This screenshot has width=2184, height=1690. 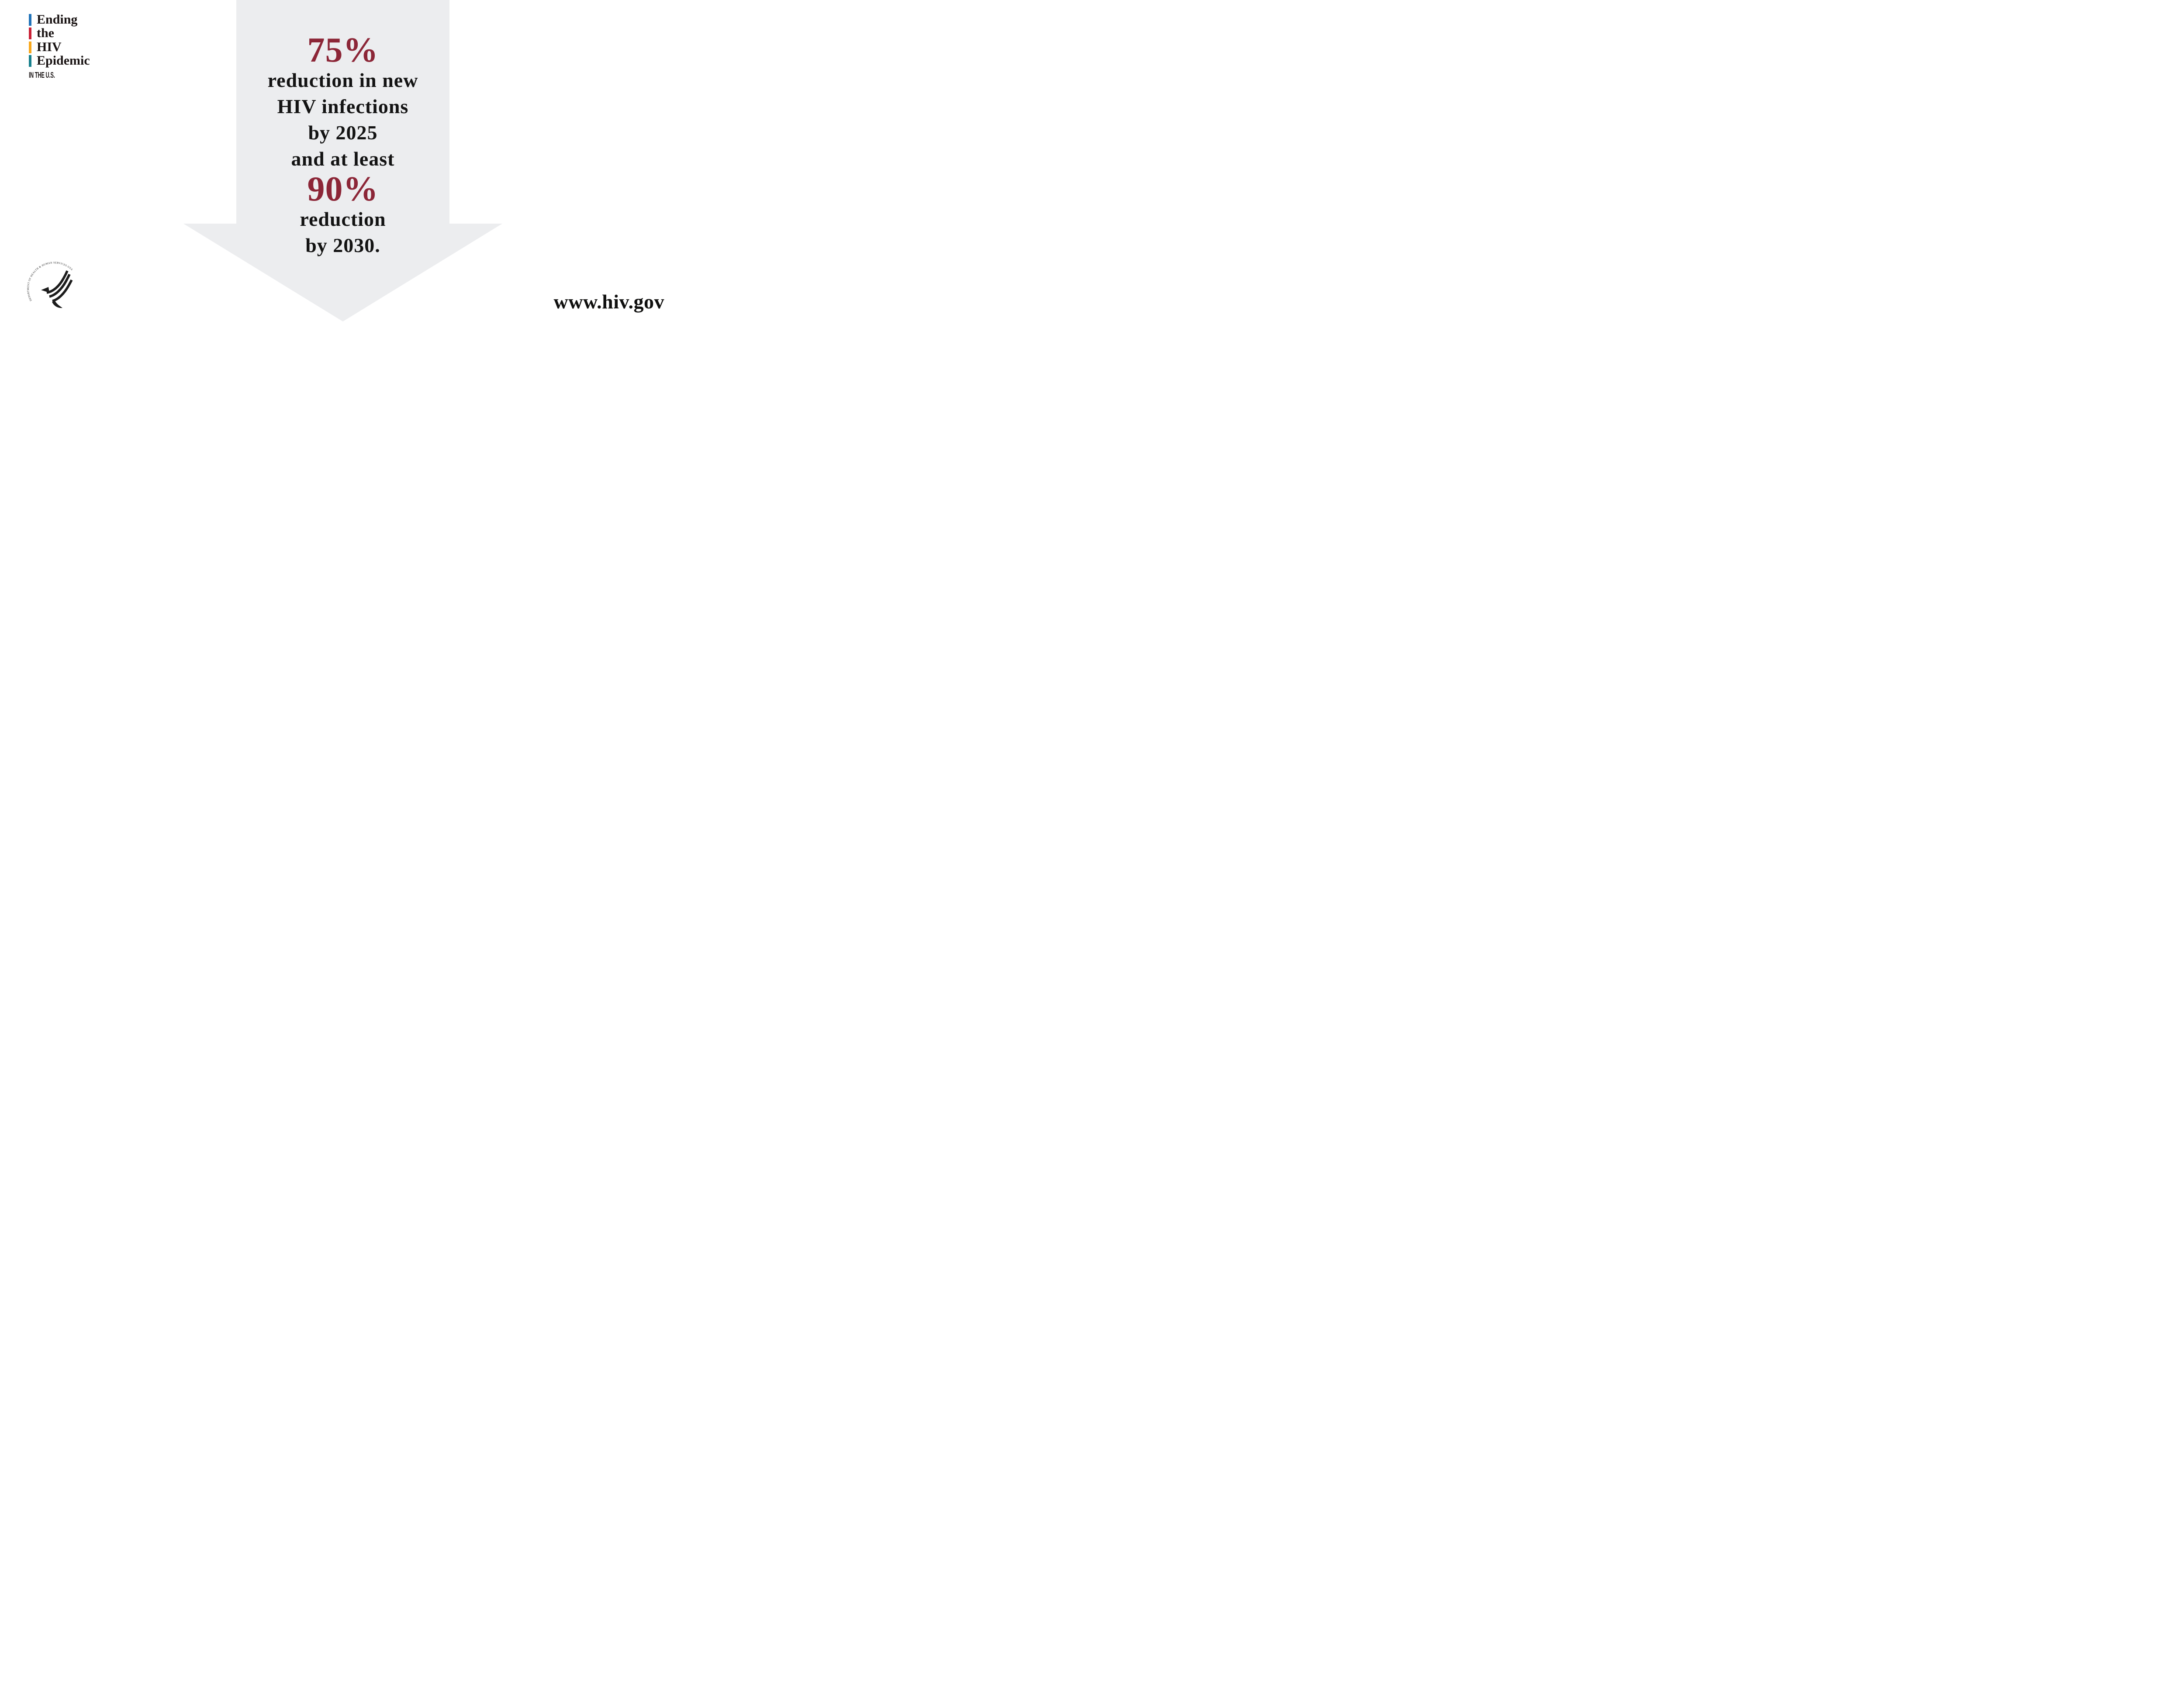 What do you see at coordinates (342, 80) in the screenshot?
I see `message-line-1: reduction in new` at bounding box center [342, 80].